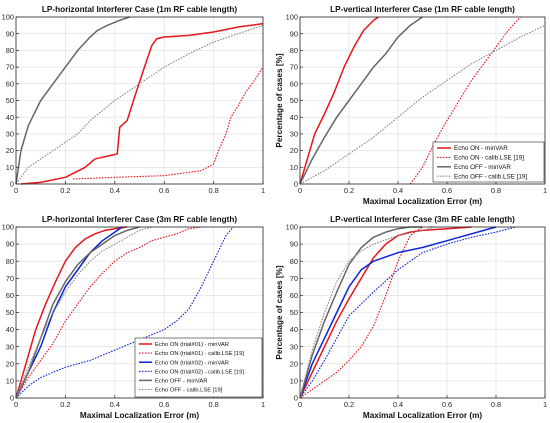  What do you see at coordinates (489, 158) in the screenshot?
I see `legend-entry: Echo ON - calib.LSE [19]` at bounding box center [489, 158].